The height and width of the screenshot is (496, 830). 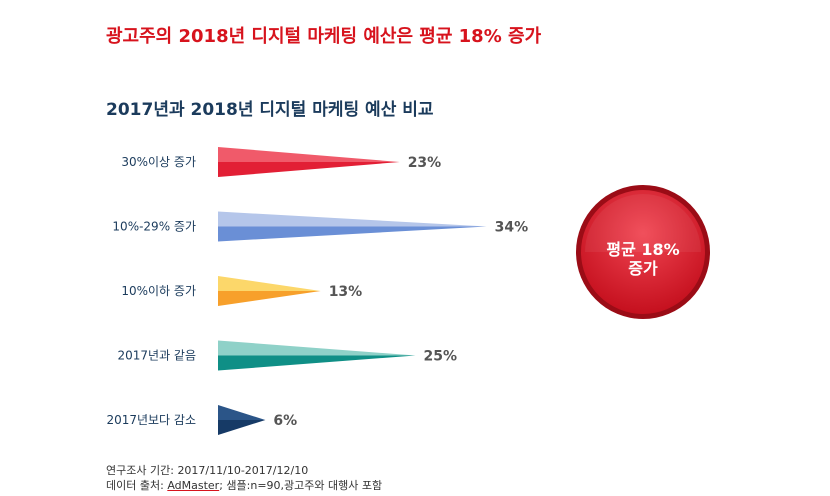 I want to click on average-increase-badge, so click(x=643, y=252).